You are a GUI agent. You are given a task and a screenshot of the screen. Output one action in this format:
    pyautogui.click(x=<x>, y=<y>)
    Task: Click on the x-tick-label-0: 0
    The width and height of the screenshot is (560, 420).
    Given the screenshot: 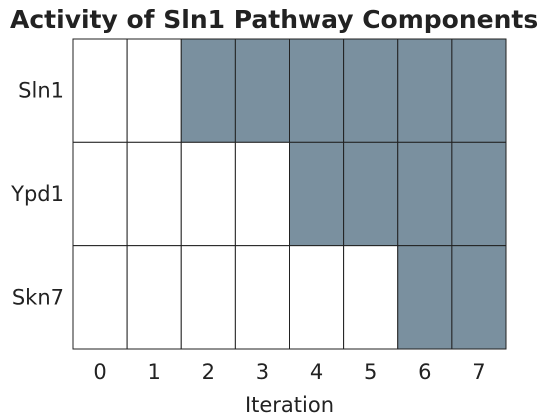 What is the action you would take?
    pyautogui.click(x=99, y=372)
    